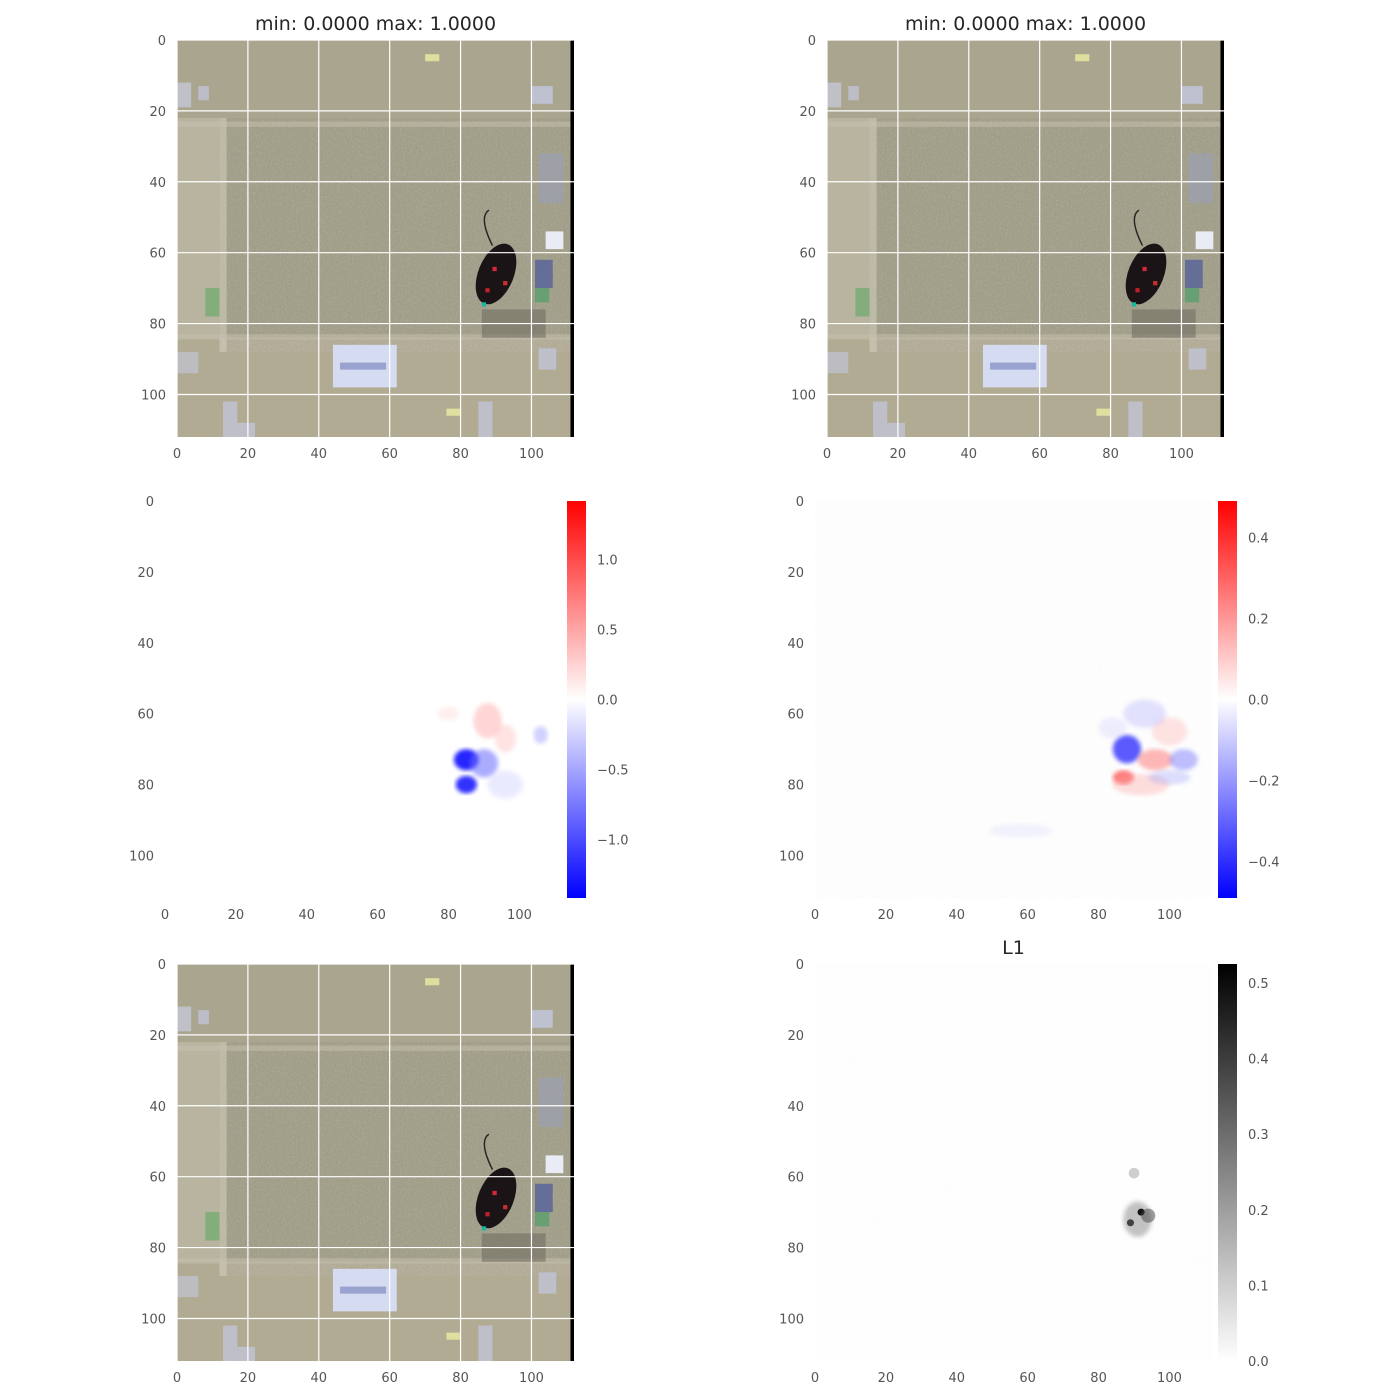 The image size is (1400, 1400). I want to click on colorbar-tick-label: 0.2, so click(1258, 619).